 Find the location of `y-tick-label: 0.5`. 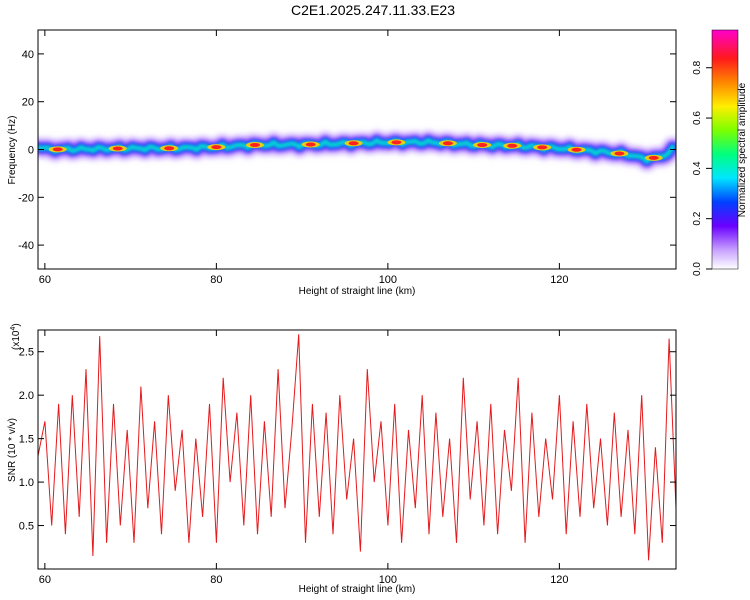

y-tick-label: 0.5 is located at coordinates (26, 527).